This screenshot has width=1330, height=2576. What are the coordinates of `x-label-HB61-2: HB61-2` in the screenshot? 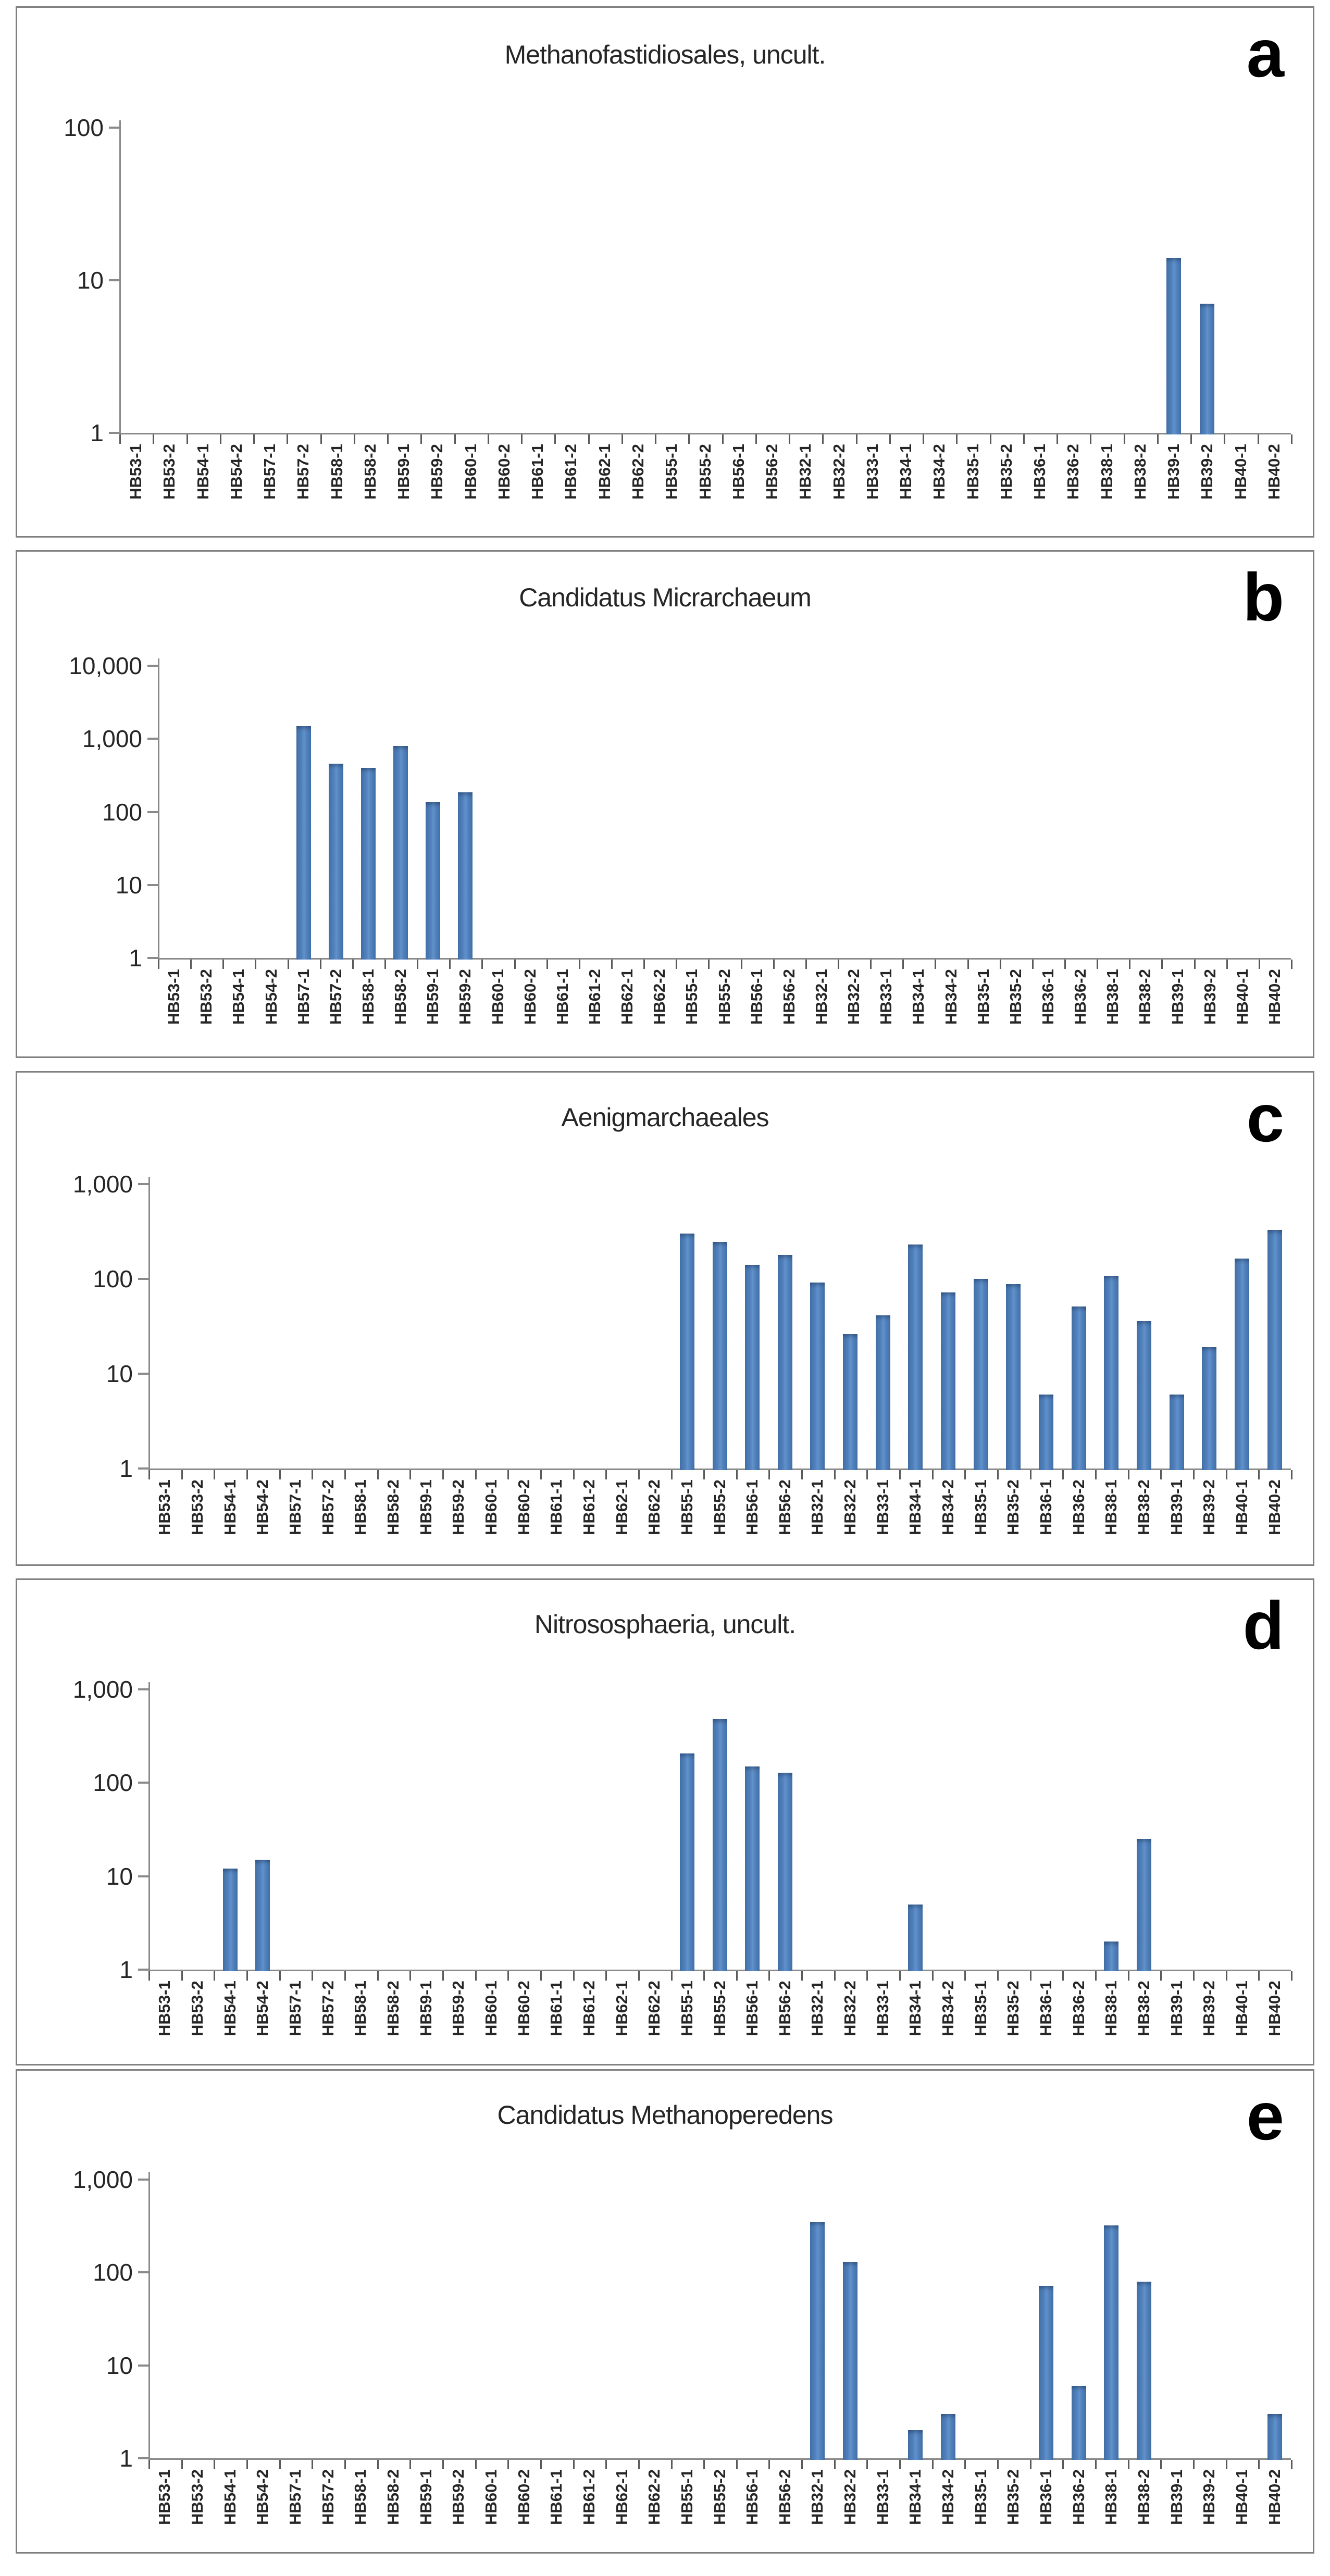 It's located at (571, 472).